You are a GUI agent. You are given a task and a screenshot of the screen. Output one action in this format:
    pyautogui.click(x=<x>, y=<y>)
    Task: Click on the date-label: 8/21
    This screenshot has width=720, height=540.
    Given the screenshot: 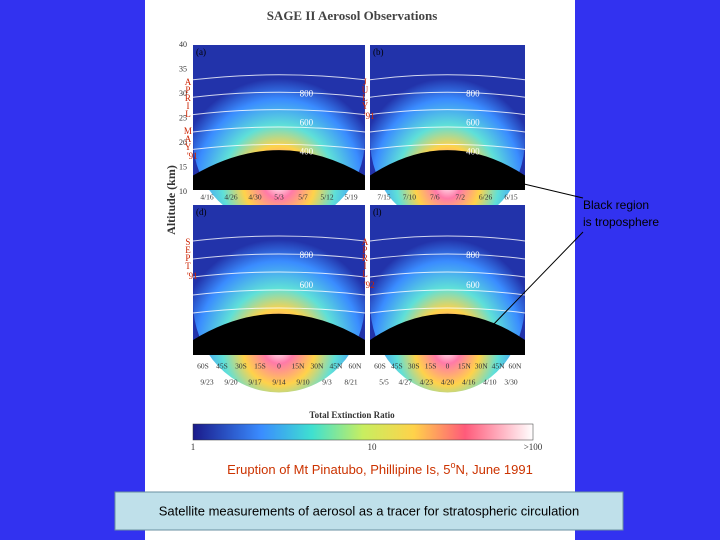 What is the action you would take?
    pyautogui.click(x=351, y=382)
    